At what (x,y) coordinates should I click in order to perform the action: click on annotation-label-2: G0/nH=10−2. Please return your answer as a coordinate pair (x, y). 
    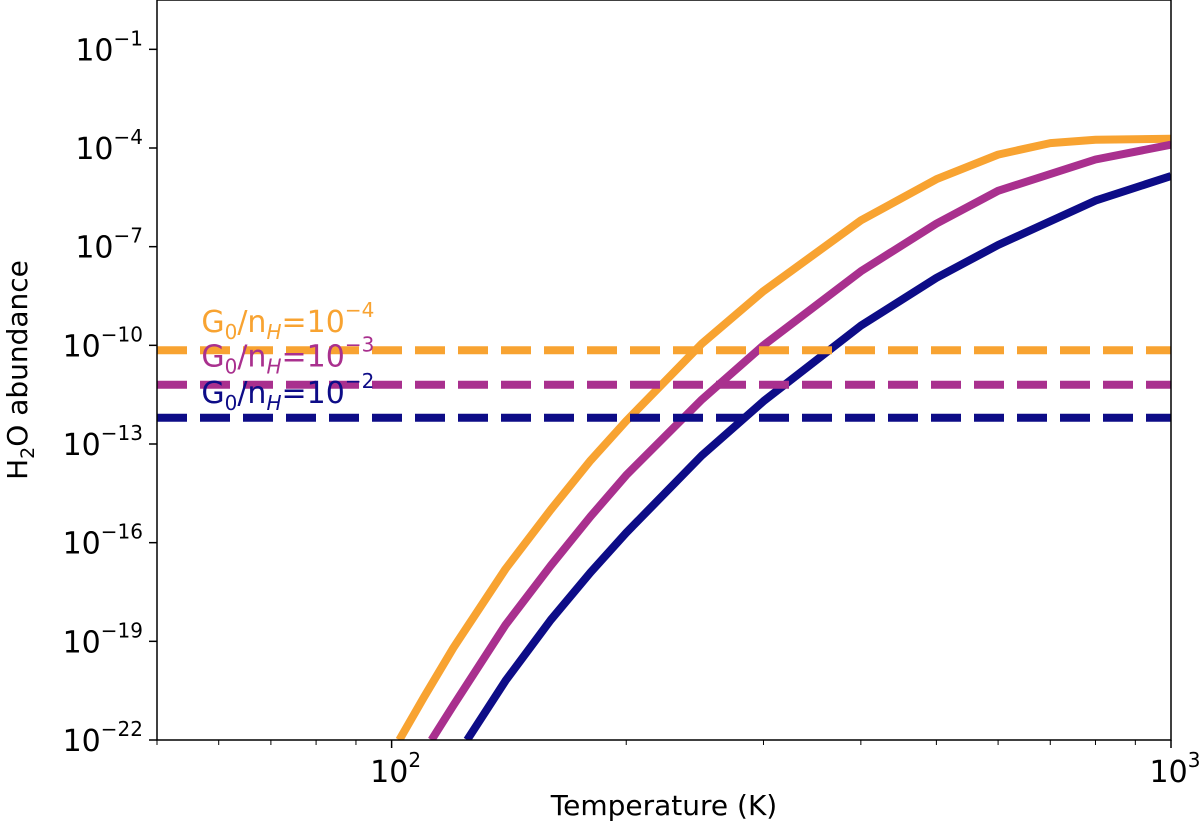
    Looking at the image, I should click on (287, 392).